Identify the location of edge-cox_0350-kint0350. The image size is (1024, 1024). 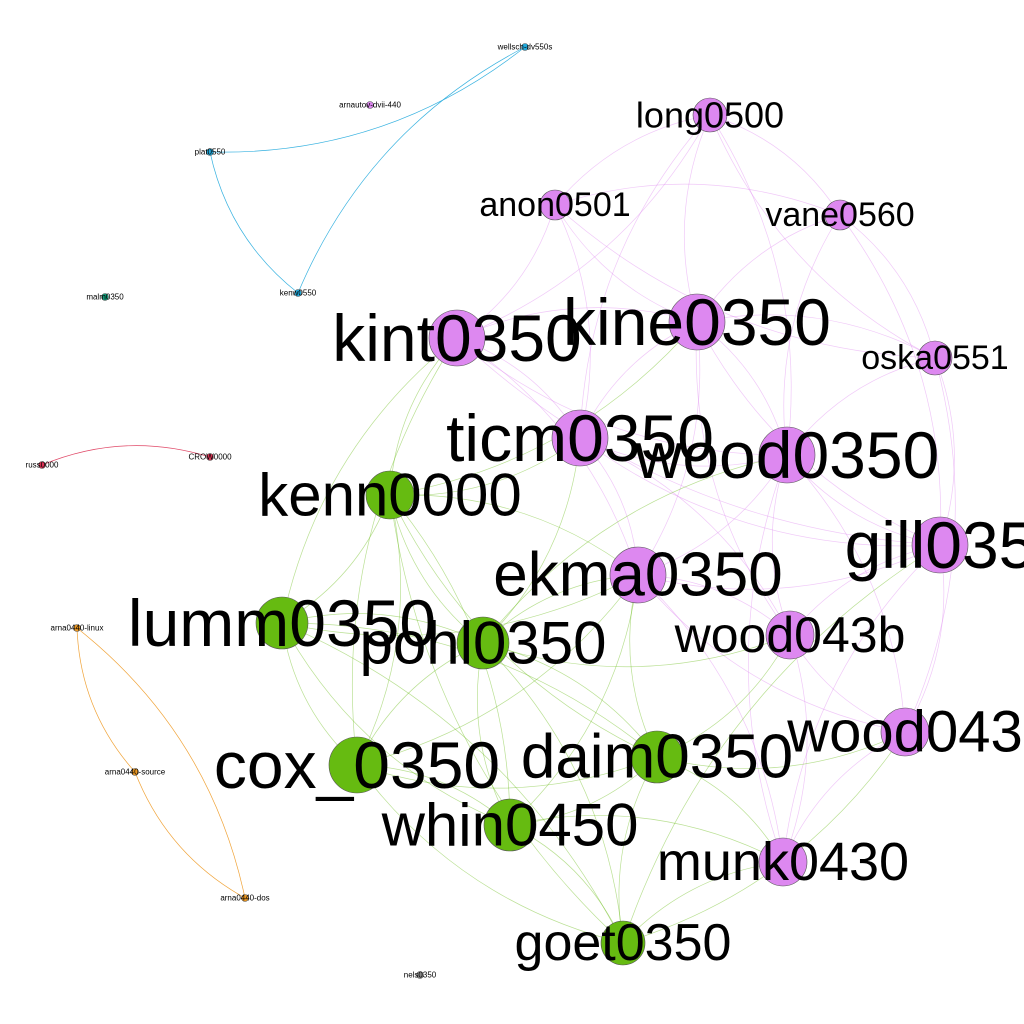
(404, 551).